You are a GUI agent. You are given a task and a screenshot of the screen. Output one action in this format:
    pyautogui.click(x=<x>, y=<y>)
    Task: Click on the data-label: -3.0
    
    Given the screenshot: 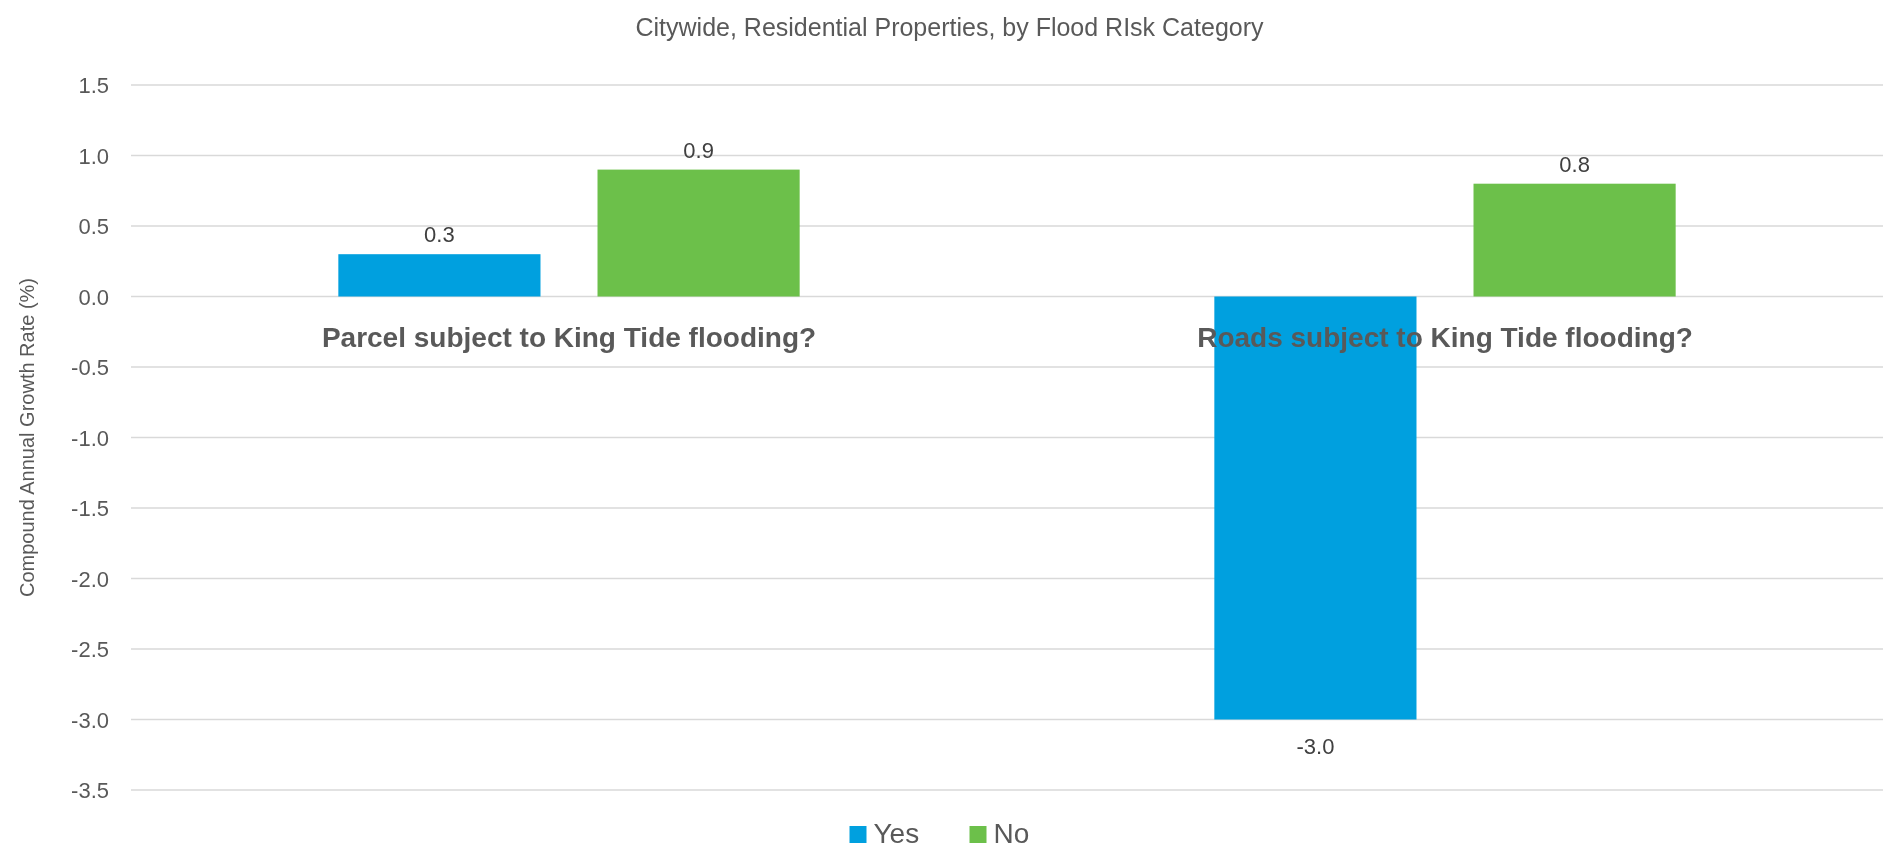 What is the action you would take?
    pyautogui.click(x=1315, y=746)
    